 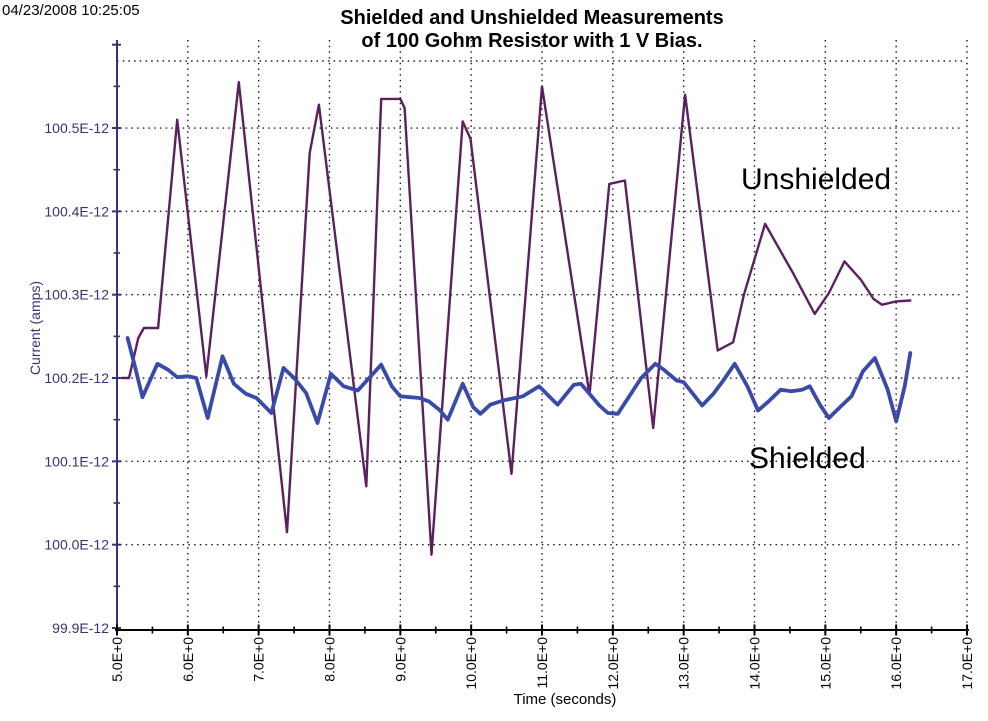 What do you see at coordinates (519, 380) in the screenshot?
I see `shielded-series-line` at bounding box center [519, 380].